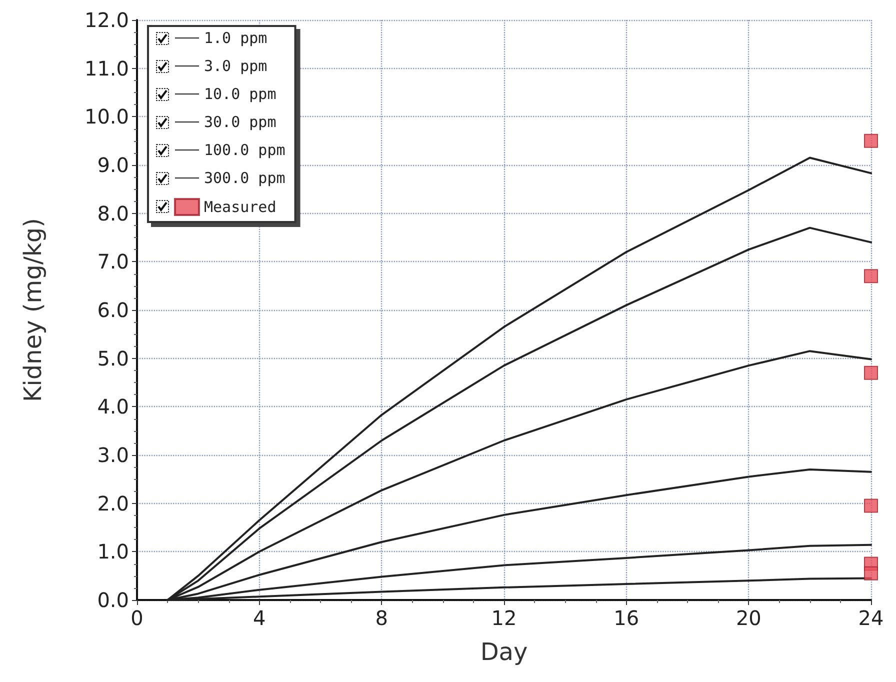 This screenshot has width=896, height=682. What do you see at coordinates (245, 150) in the screenshot?
I see `legend-label: 100.0 ppm` at bounding box center [245, 150].